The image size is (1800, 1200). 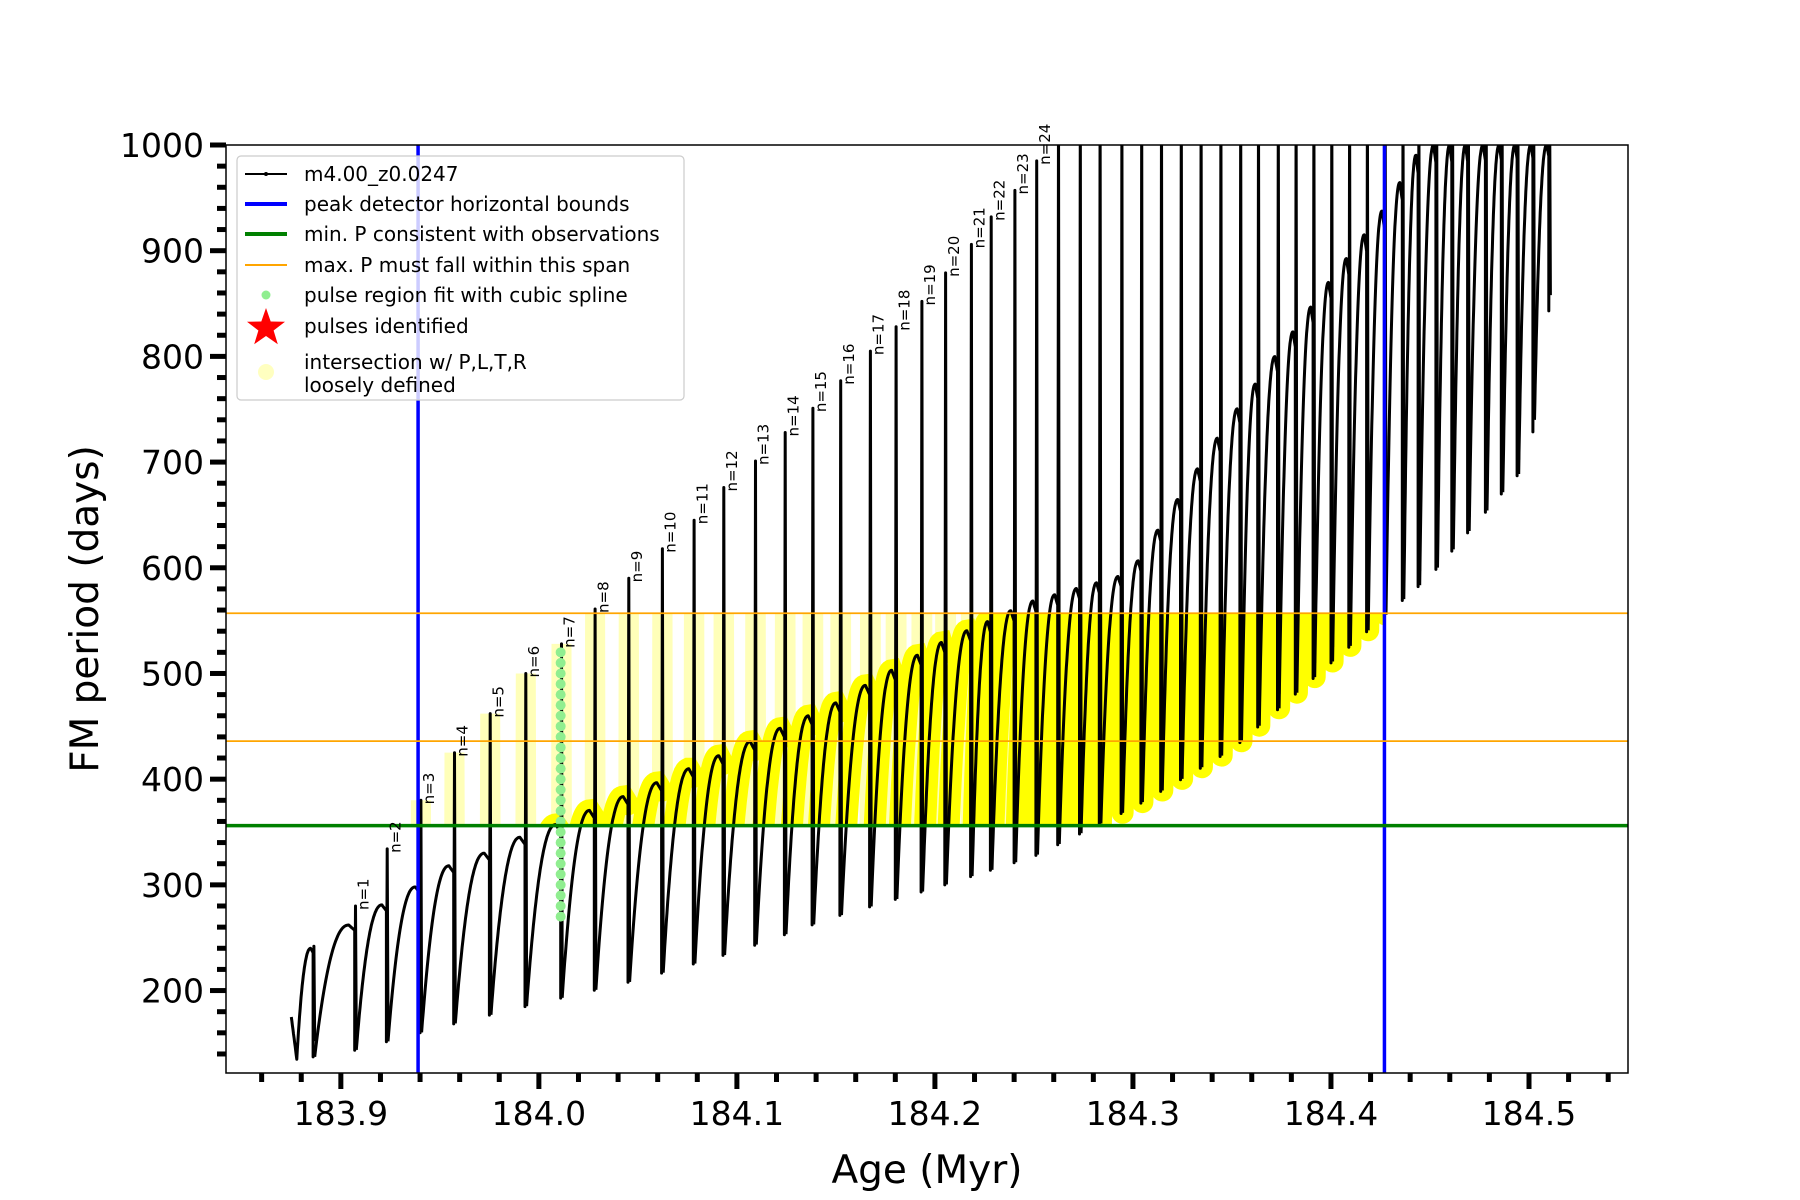 What do you see at coordinates (732, 470) in the screenshot?
I see `pulse-label: n=12` at bounding box center [732, 470].